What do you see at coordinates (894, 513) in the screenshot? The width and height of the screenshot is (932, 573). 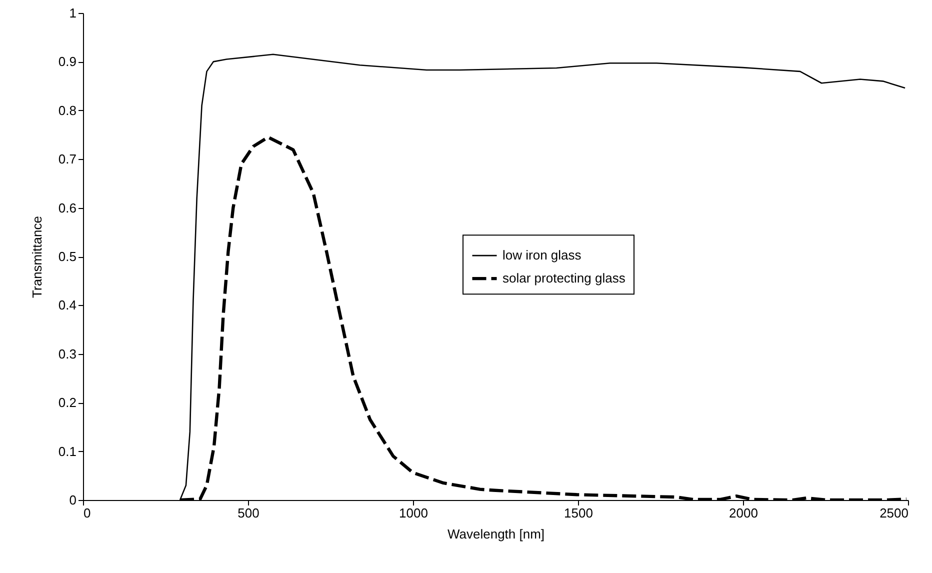 I see `x-tick-label: 2500` at bounding box center [894, 513].